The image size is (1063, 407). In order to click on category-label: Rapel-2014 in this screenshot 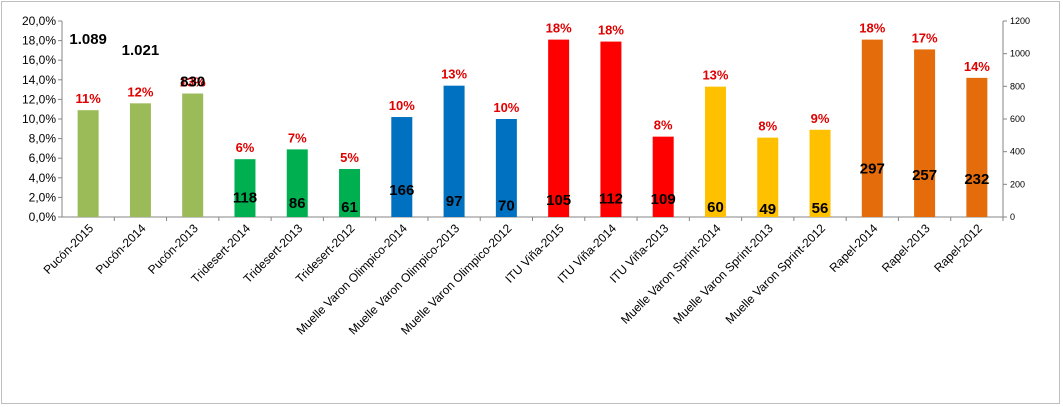, I will do `click(854, 248)`.